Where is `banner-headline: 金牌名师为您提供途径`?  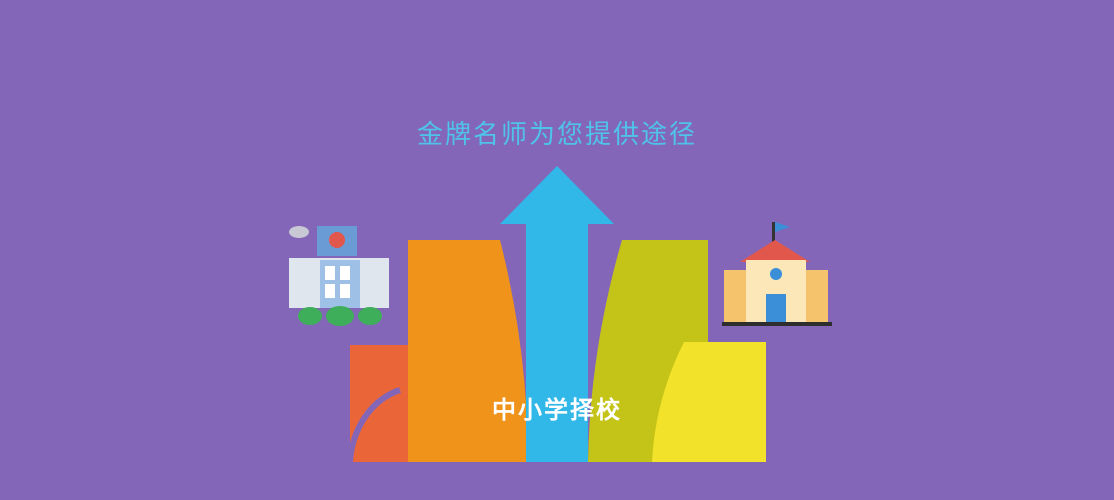 banner-headline: 金牌名师为您提供途径 is located at coordinates (556, 135).